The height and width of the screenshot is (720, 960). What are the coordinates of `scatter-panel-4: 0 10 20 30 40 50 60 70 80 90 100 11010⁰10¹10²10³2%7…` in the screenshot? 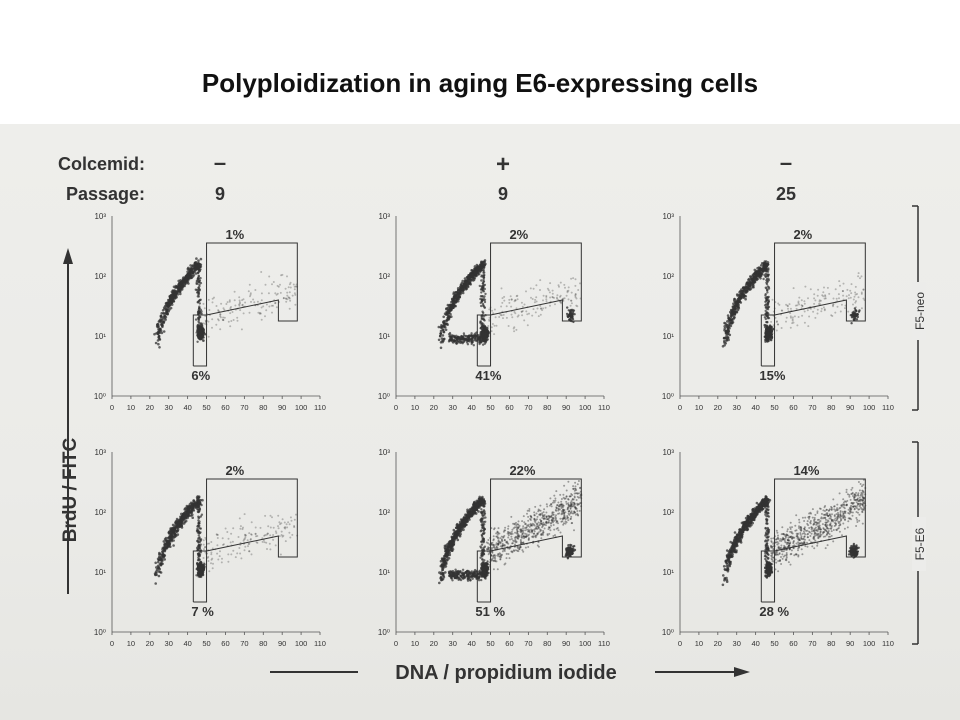 It's located at (210, 548).